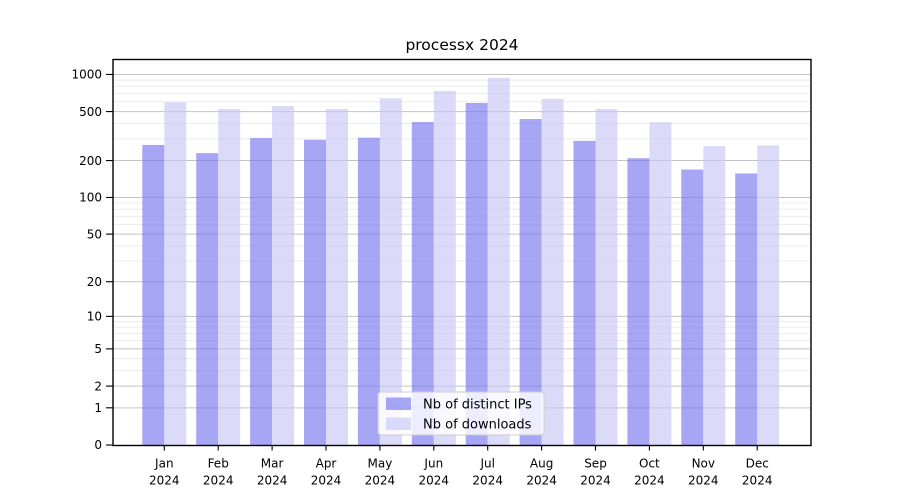 The height and width of the screenshot is (500, 900). Describe the element at coordinates (398, 423) in the screenshot. I see `legend-swatch-downloads` at that location.